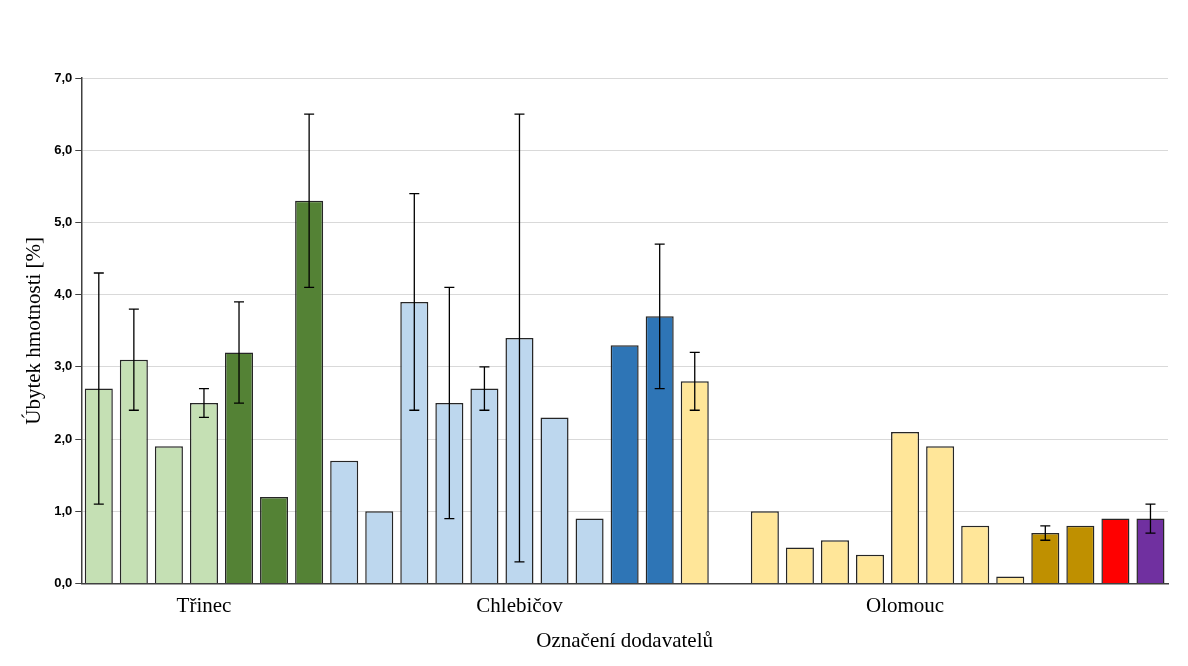 The height and width of the screenshot is (666, 1188). What do you see at coordinates (63, 222) in the screenshot?
I see `y-tick-label: 5,0` at bounding box center [63, 222].